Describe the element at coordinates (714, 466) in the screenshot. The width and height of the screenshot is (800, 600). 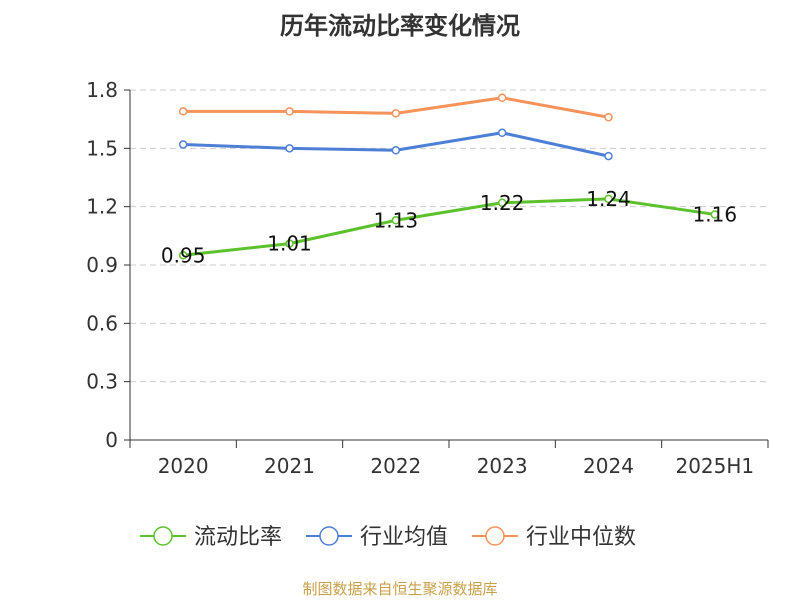
I see `x-tick-label: 2025H1` at that location.